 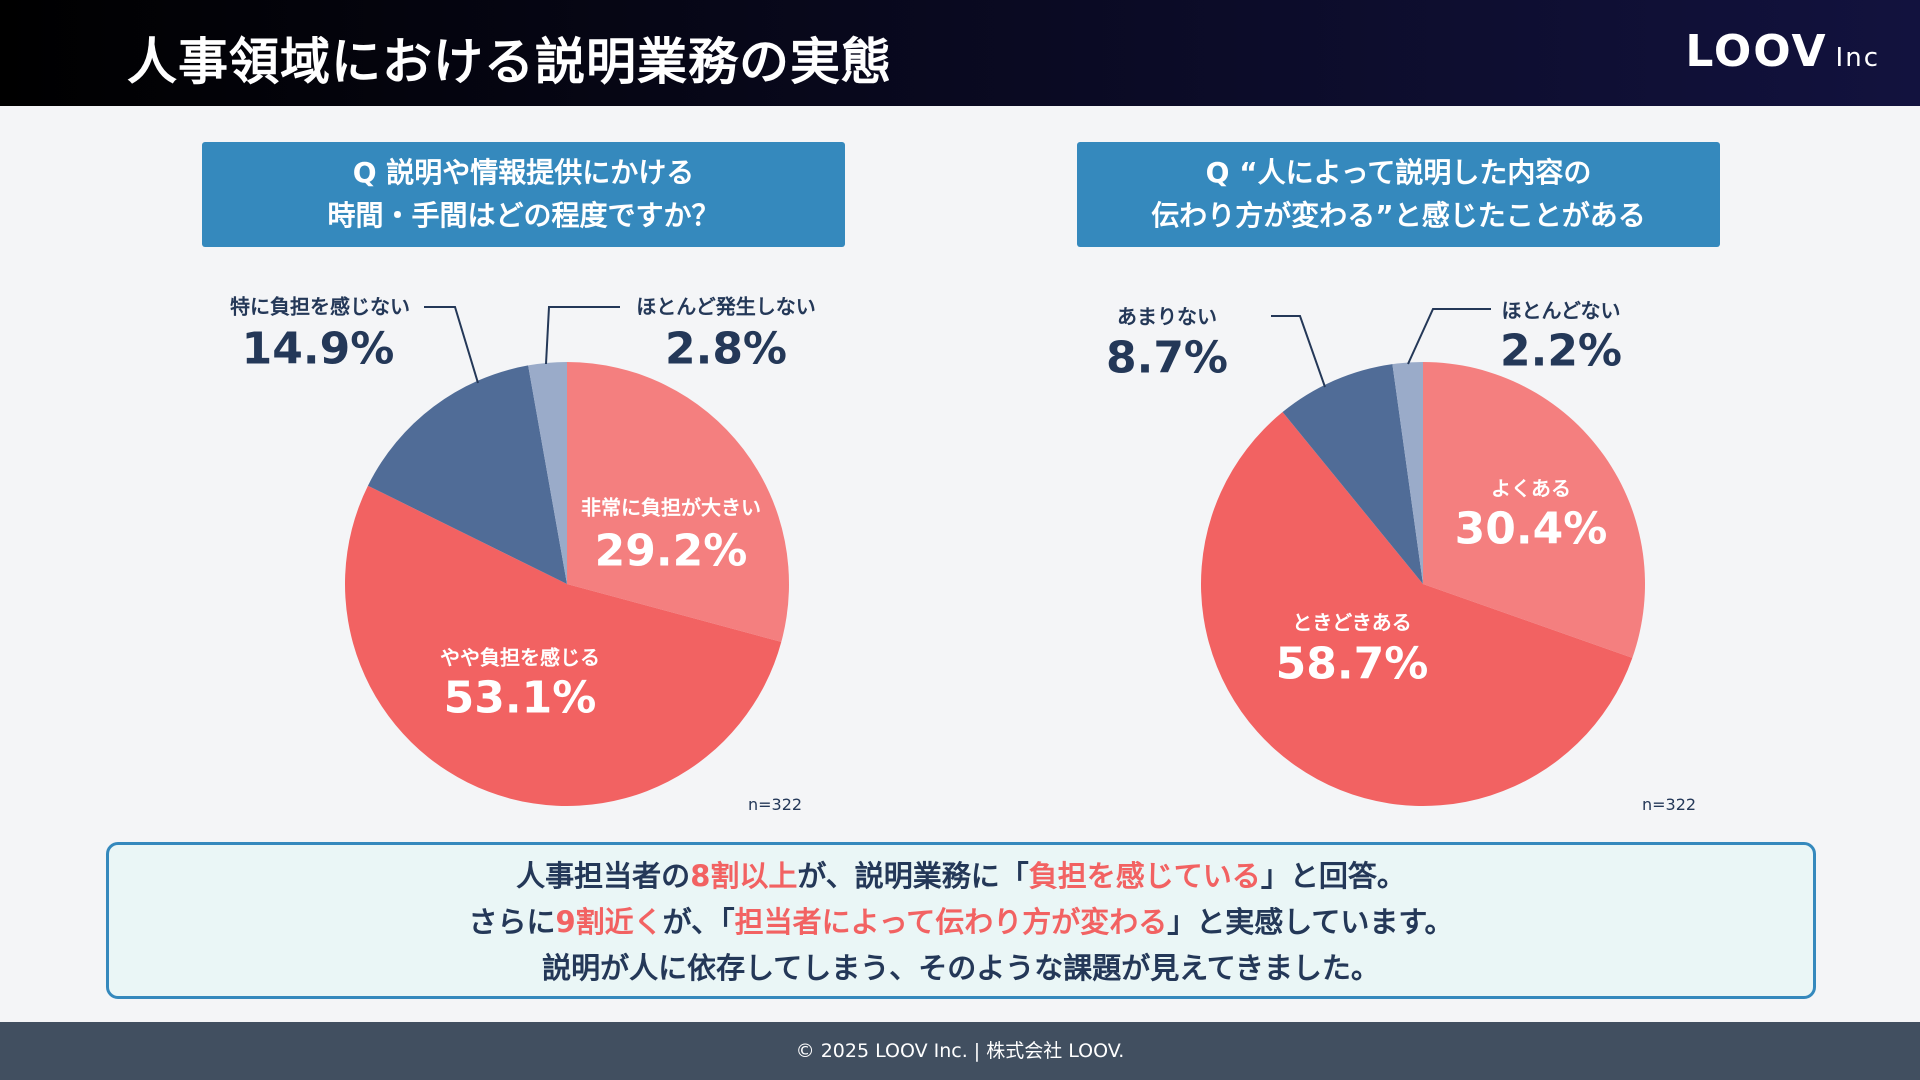 I want to click on leader-line-rarely, so click(x=1298, y=351).